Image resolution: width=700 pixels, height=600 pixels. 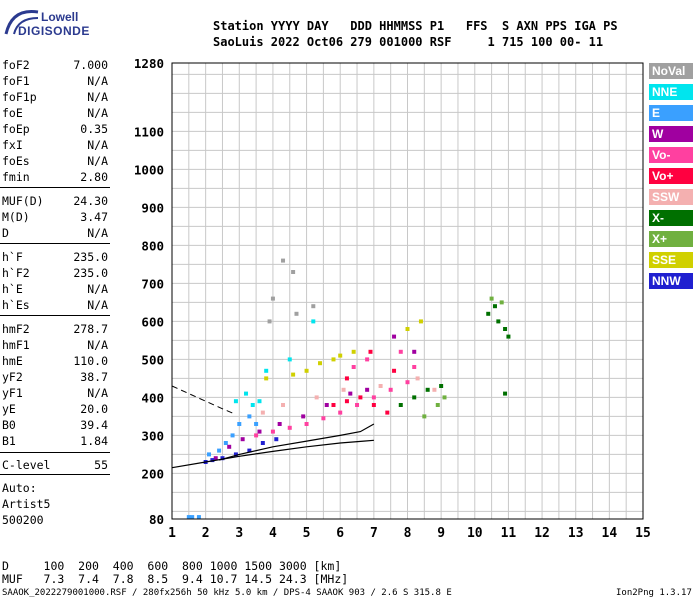 I want to click on param-name: B1, so click(x=9, y=441).